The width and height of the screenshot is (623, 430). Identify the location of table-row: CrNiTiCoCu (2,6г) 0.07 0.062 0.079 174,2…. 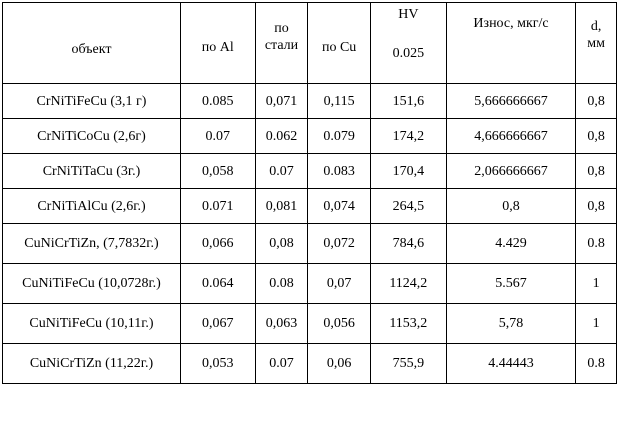
(309, 136).